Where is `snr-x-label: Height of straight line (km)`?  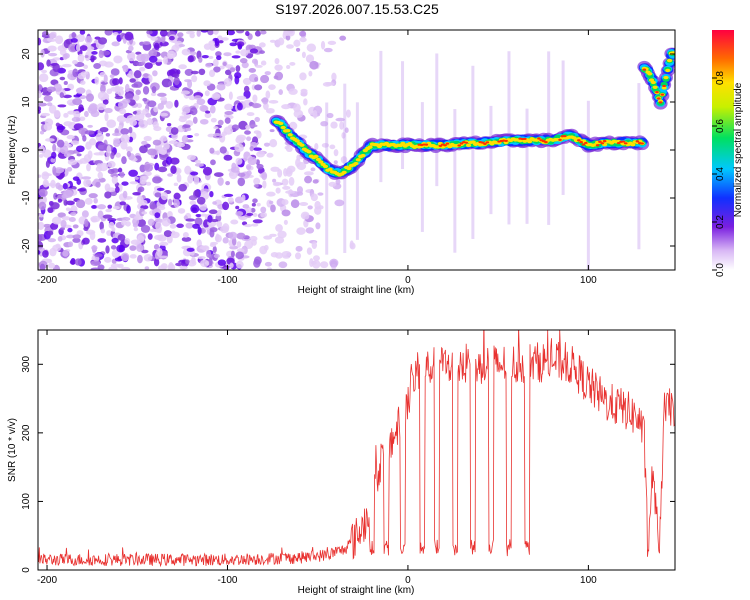 snr-x-label: Height of straight line (km) is located at coordinates (356, 590).